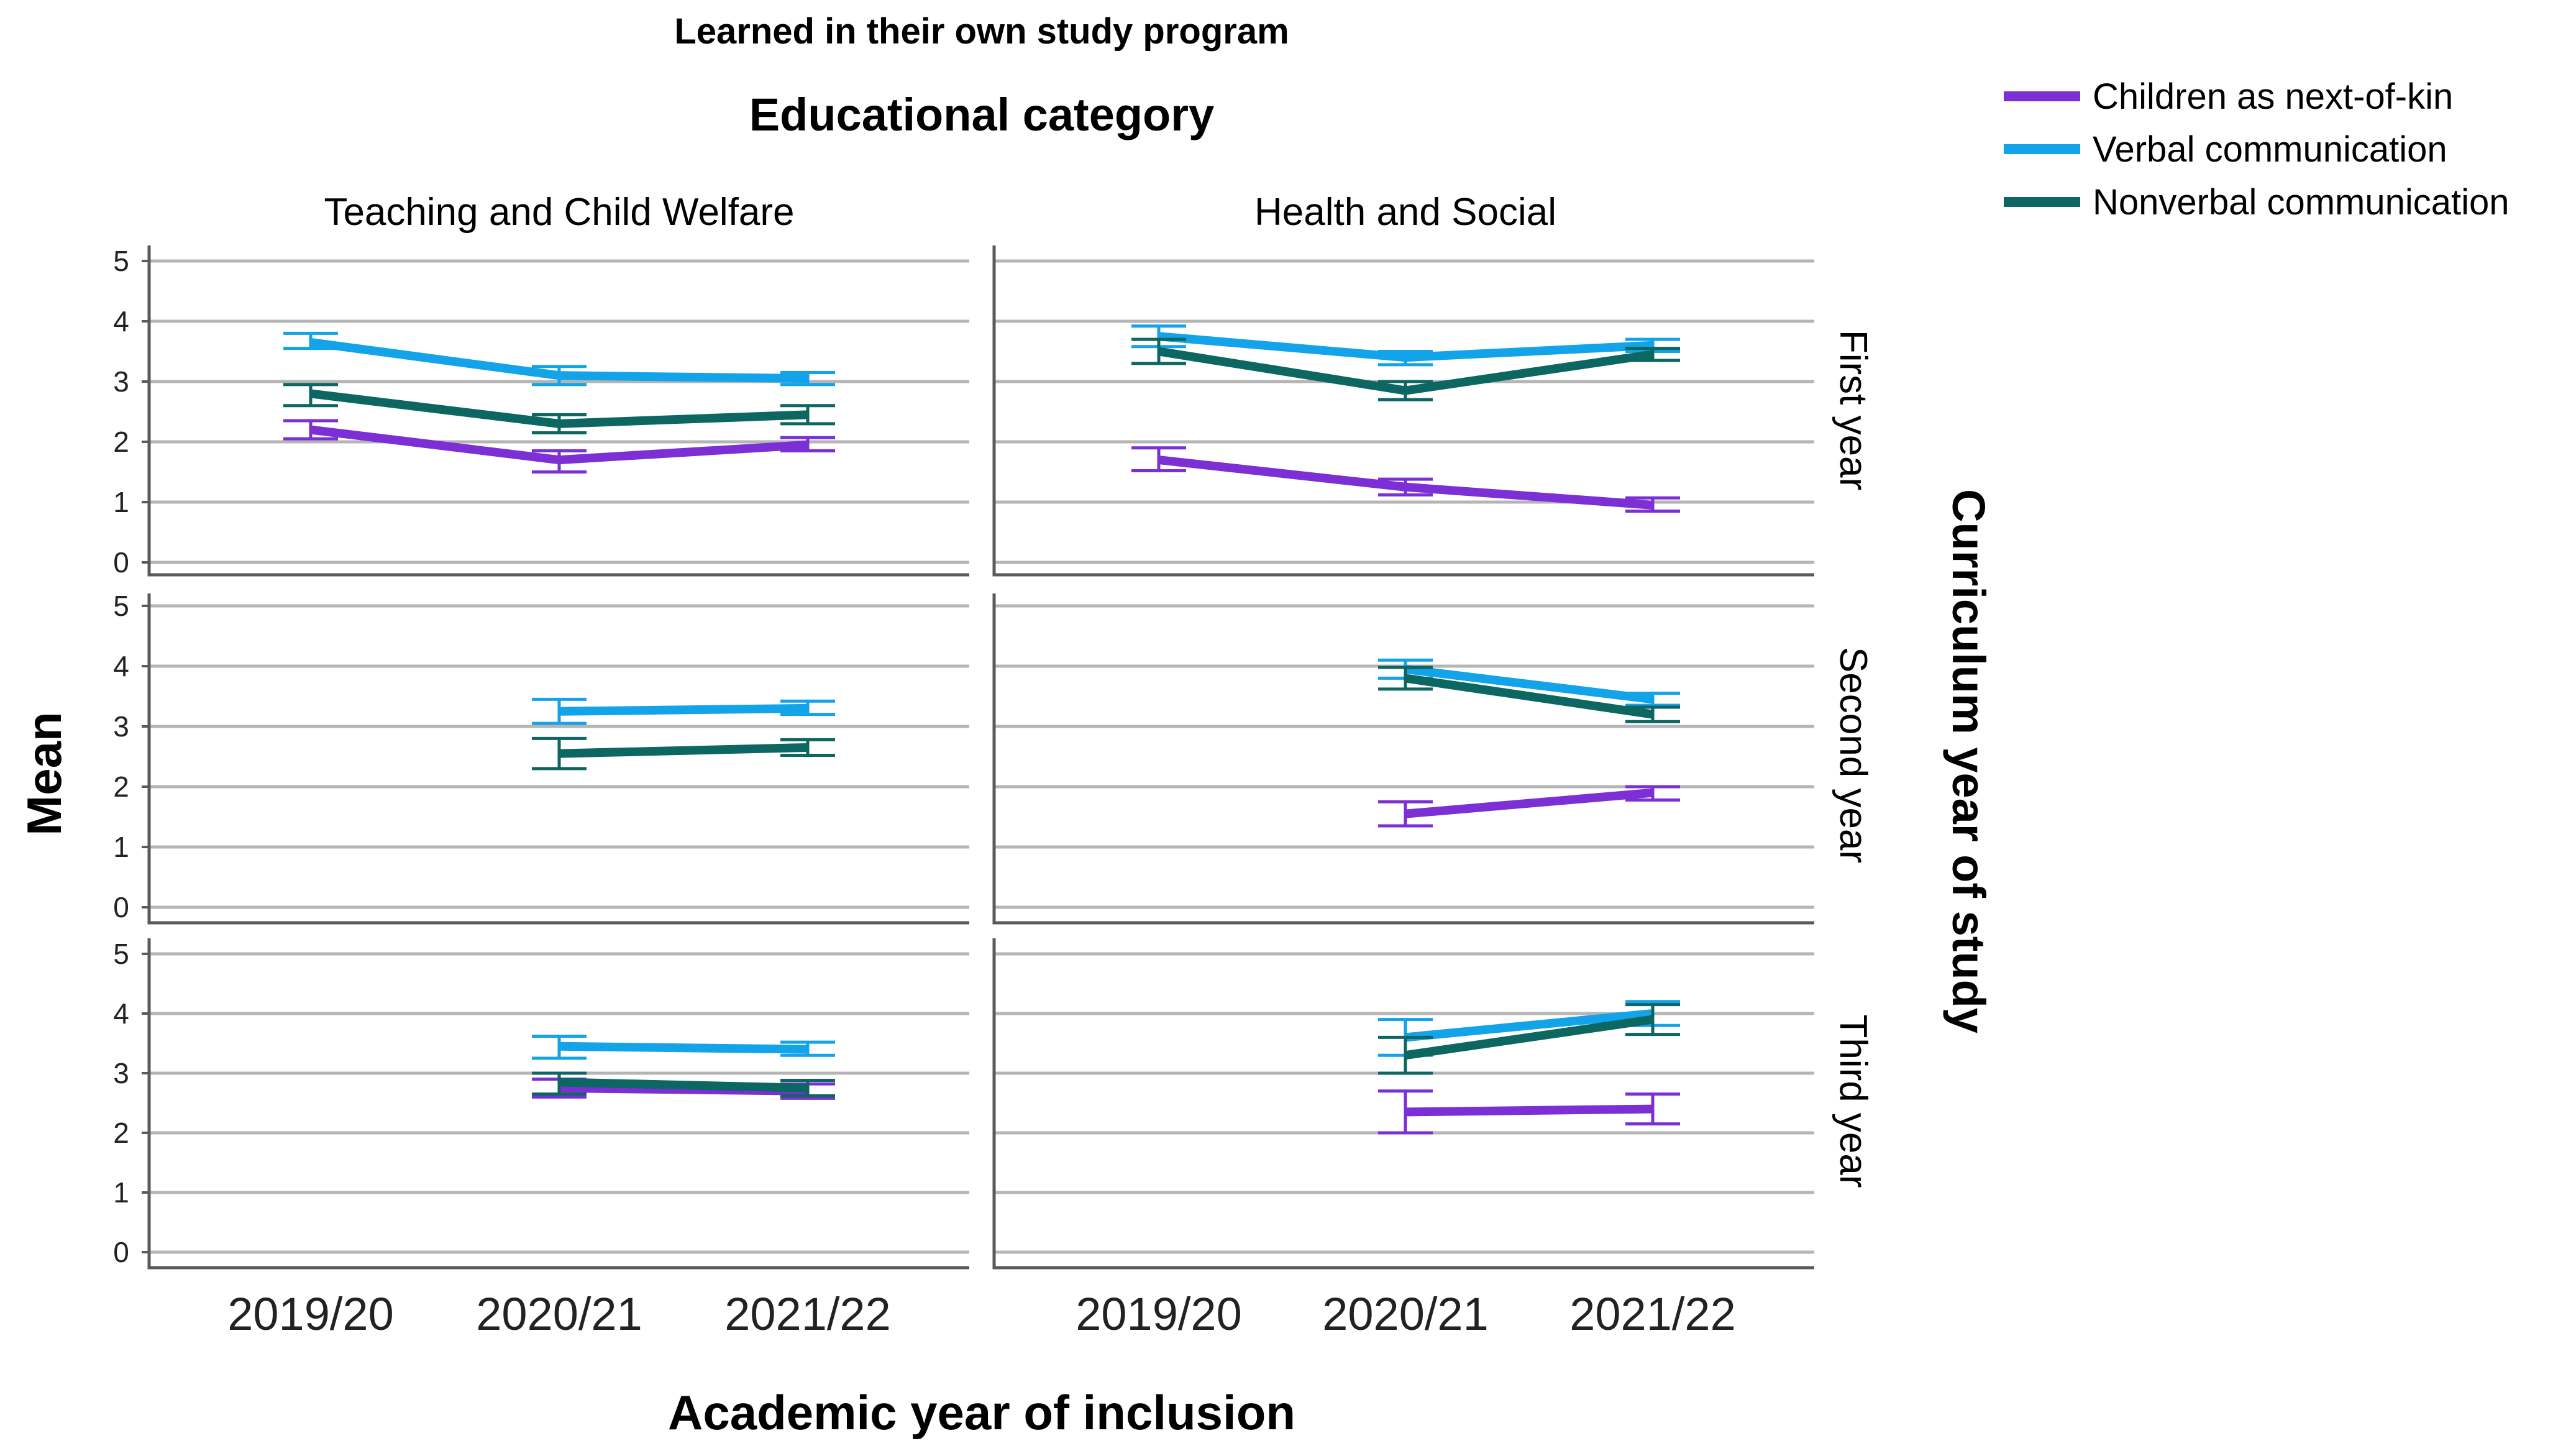 This screenshot has height=1451, width=2576. What do you see at coordinates (2270, 149) in the screenshot?
I see `legend-label-verbal: Verbal communication` at bounding box center [2270, 149].